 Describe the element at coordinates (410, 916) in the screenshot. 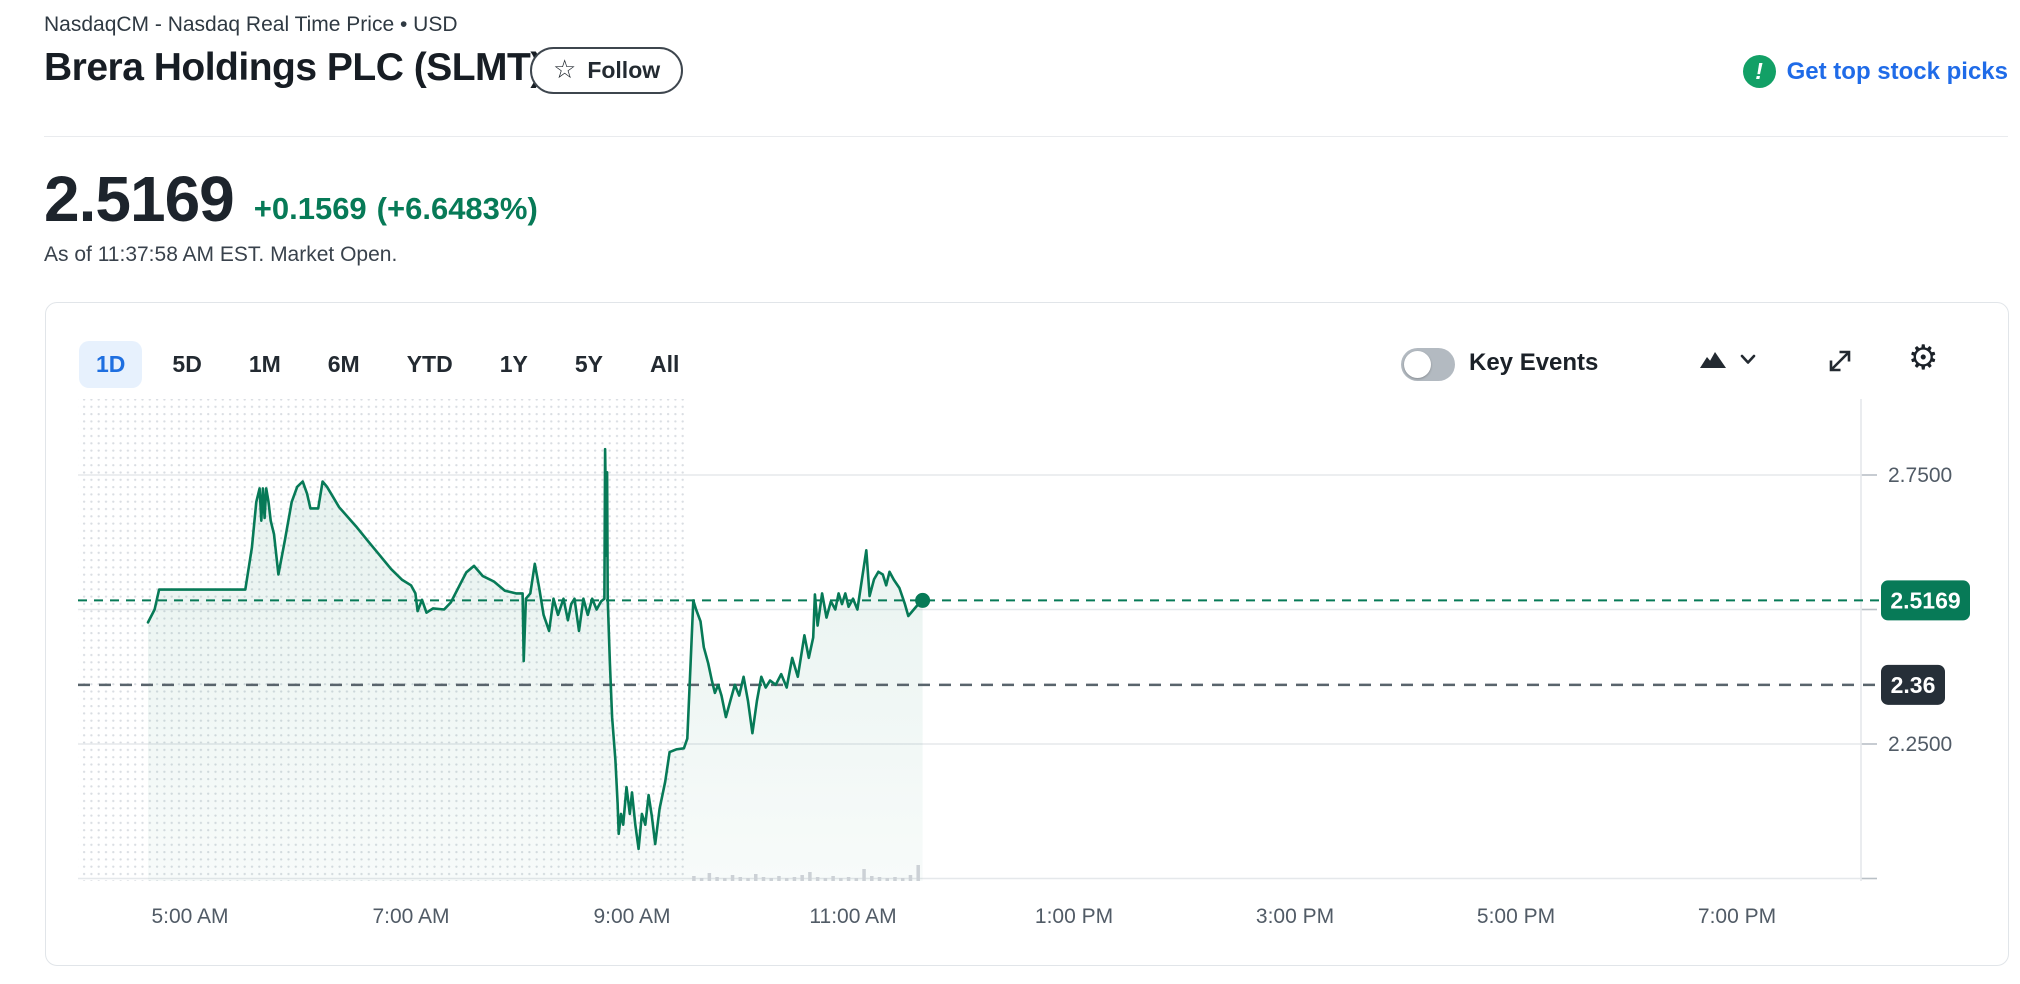

I see `x-axis-label: 7:00 AM` at that location.